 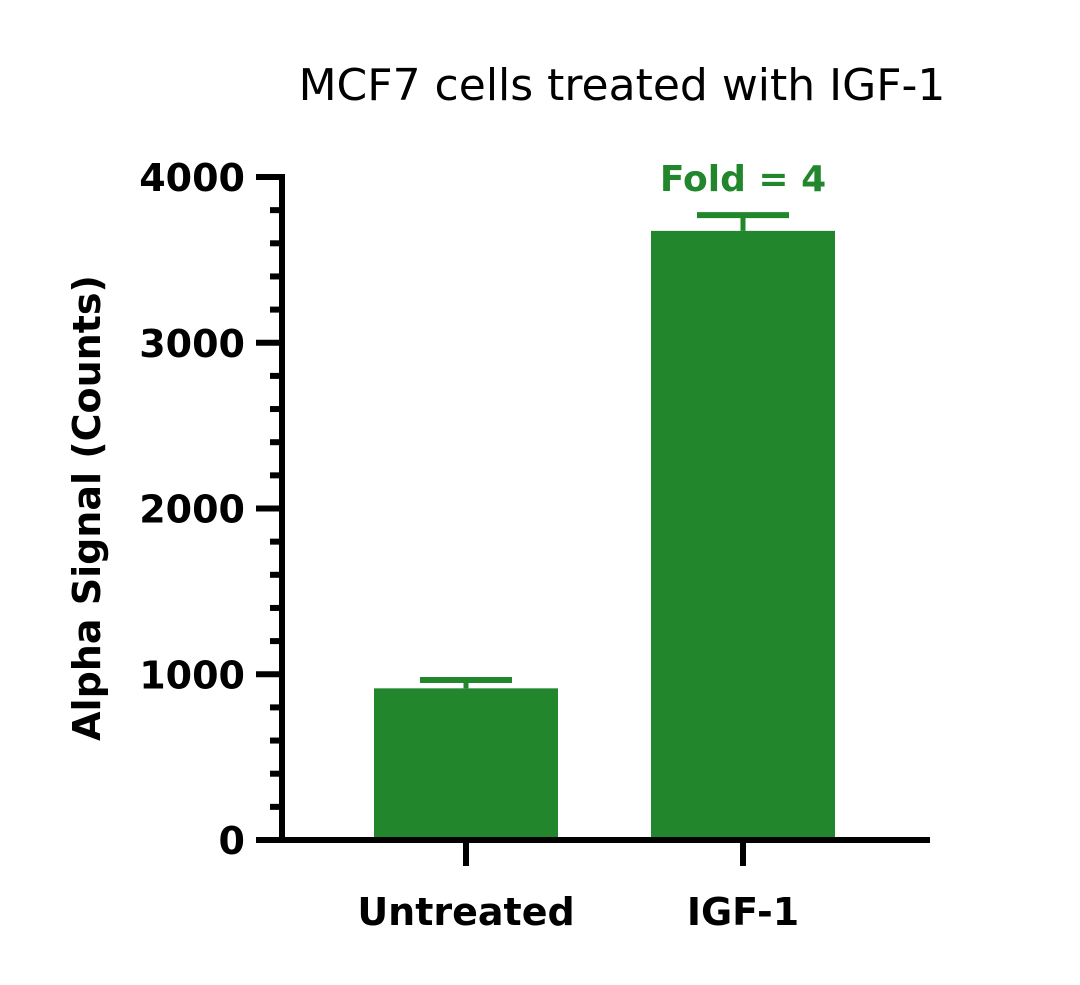 I want to click on y-tick-label: 1000, so click(x=192, y=675).